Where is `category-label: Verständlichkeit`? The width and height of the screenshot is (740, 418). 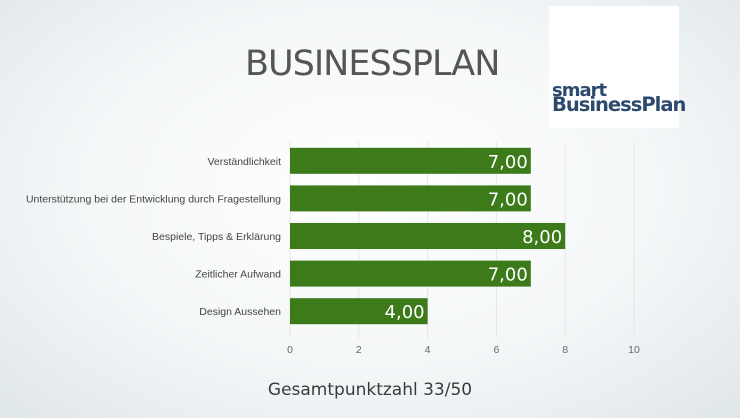 category-label: Verständlichkeit is located at coordinates (244, 162).